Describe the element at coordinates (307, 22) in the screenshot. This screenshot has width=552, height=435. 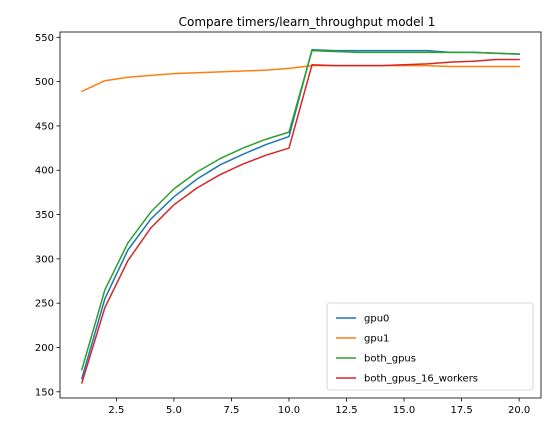
I see `chart-title: Compare timers/learn_throughput model 1` at that location.